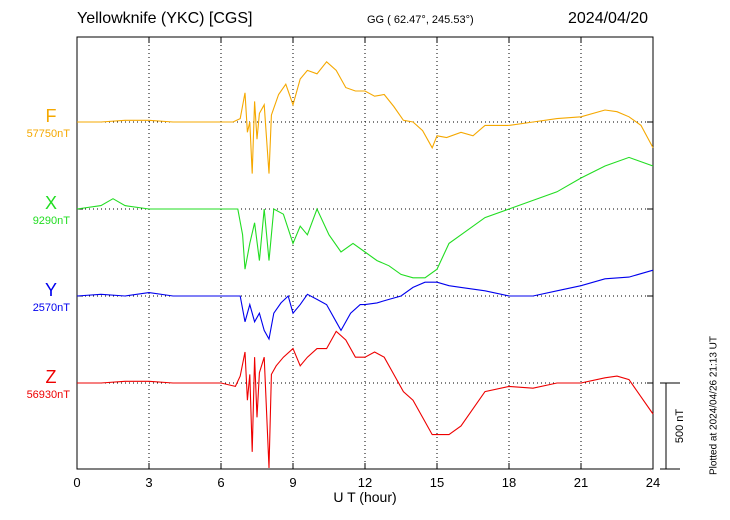 The image size is (730, 520). Describe the element at coordinates (365, 305) in the screenshot. I see `series-y-line` at that location.